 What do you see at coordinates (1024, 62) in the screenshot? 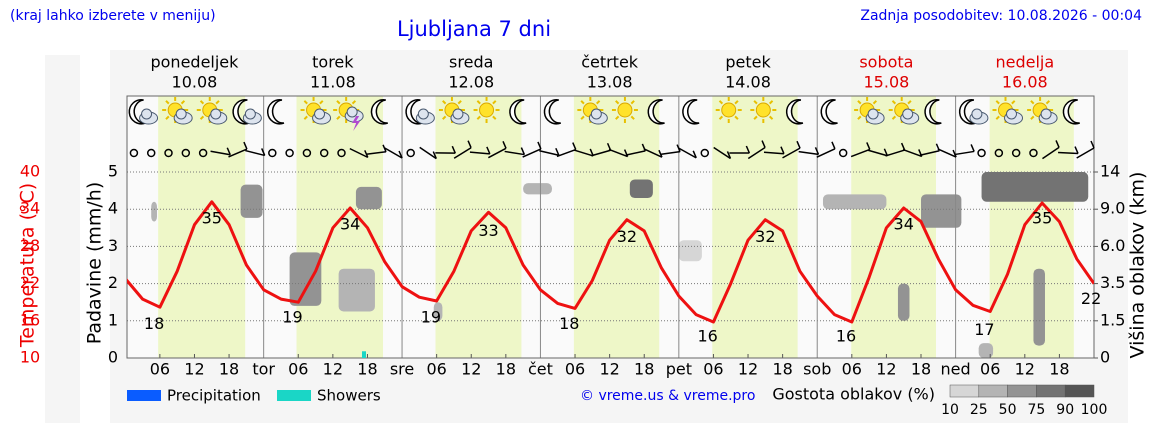
I see `day-name: nedelja` at bounding box center [1024, 62].